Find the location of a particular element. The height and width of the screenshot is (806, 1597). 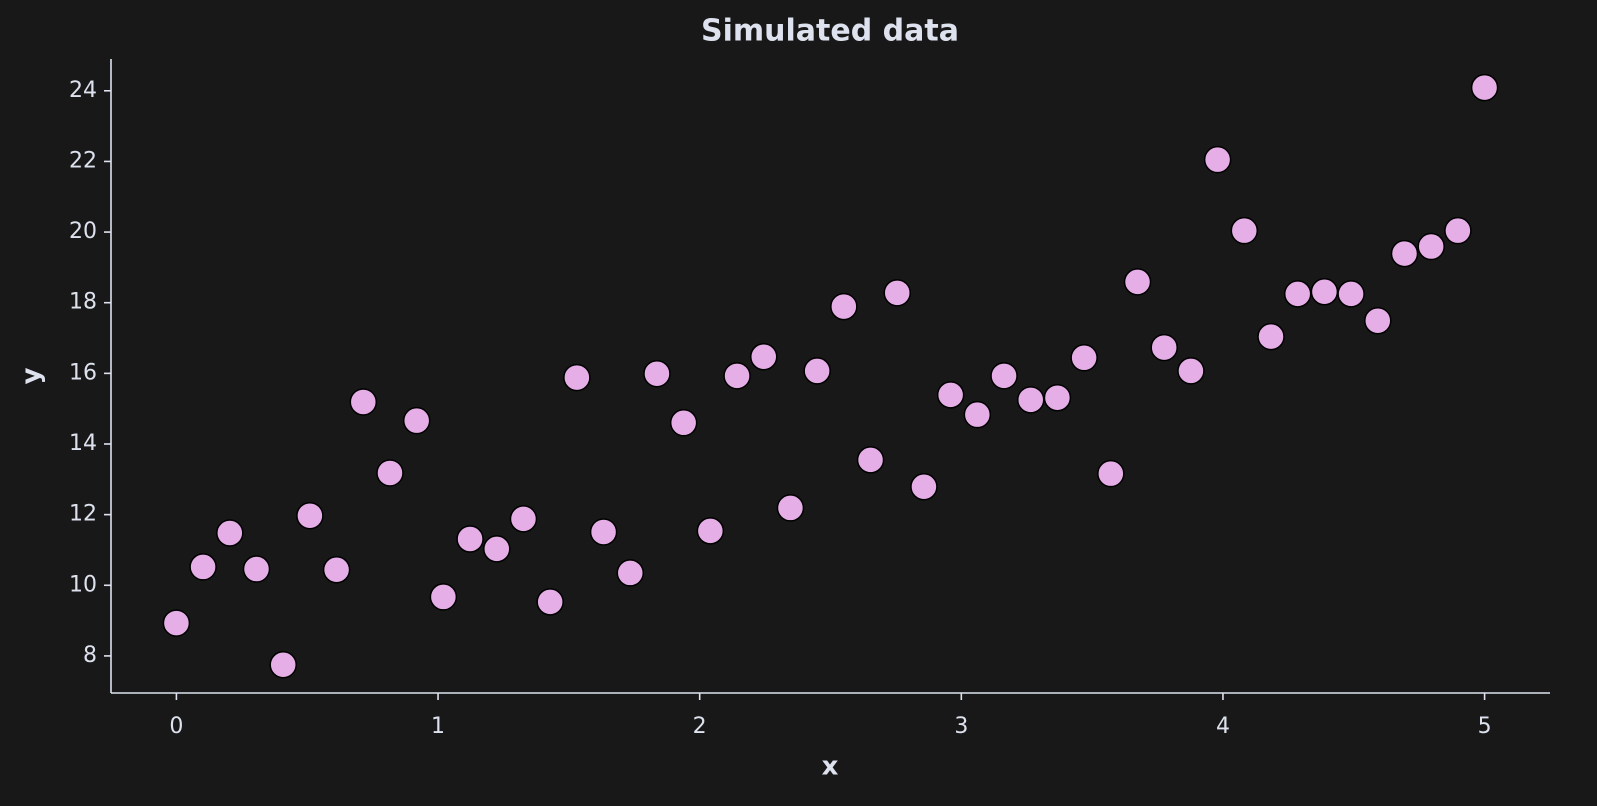

chart-title: Simulated data is located at coordinates (830, 31).